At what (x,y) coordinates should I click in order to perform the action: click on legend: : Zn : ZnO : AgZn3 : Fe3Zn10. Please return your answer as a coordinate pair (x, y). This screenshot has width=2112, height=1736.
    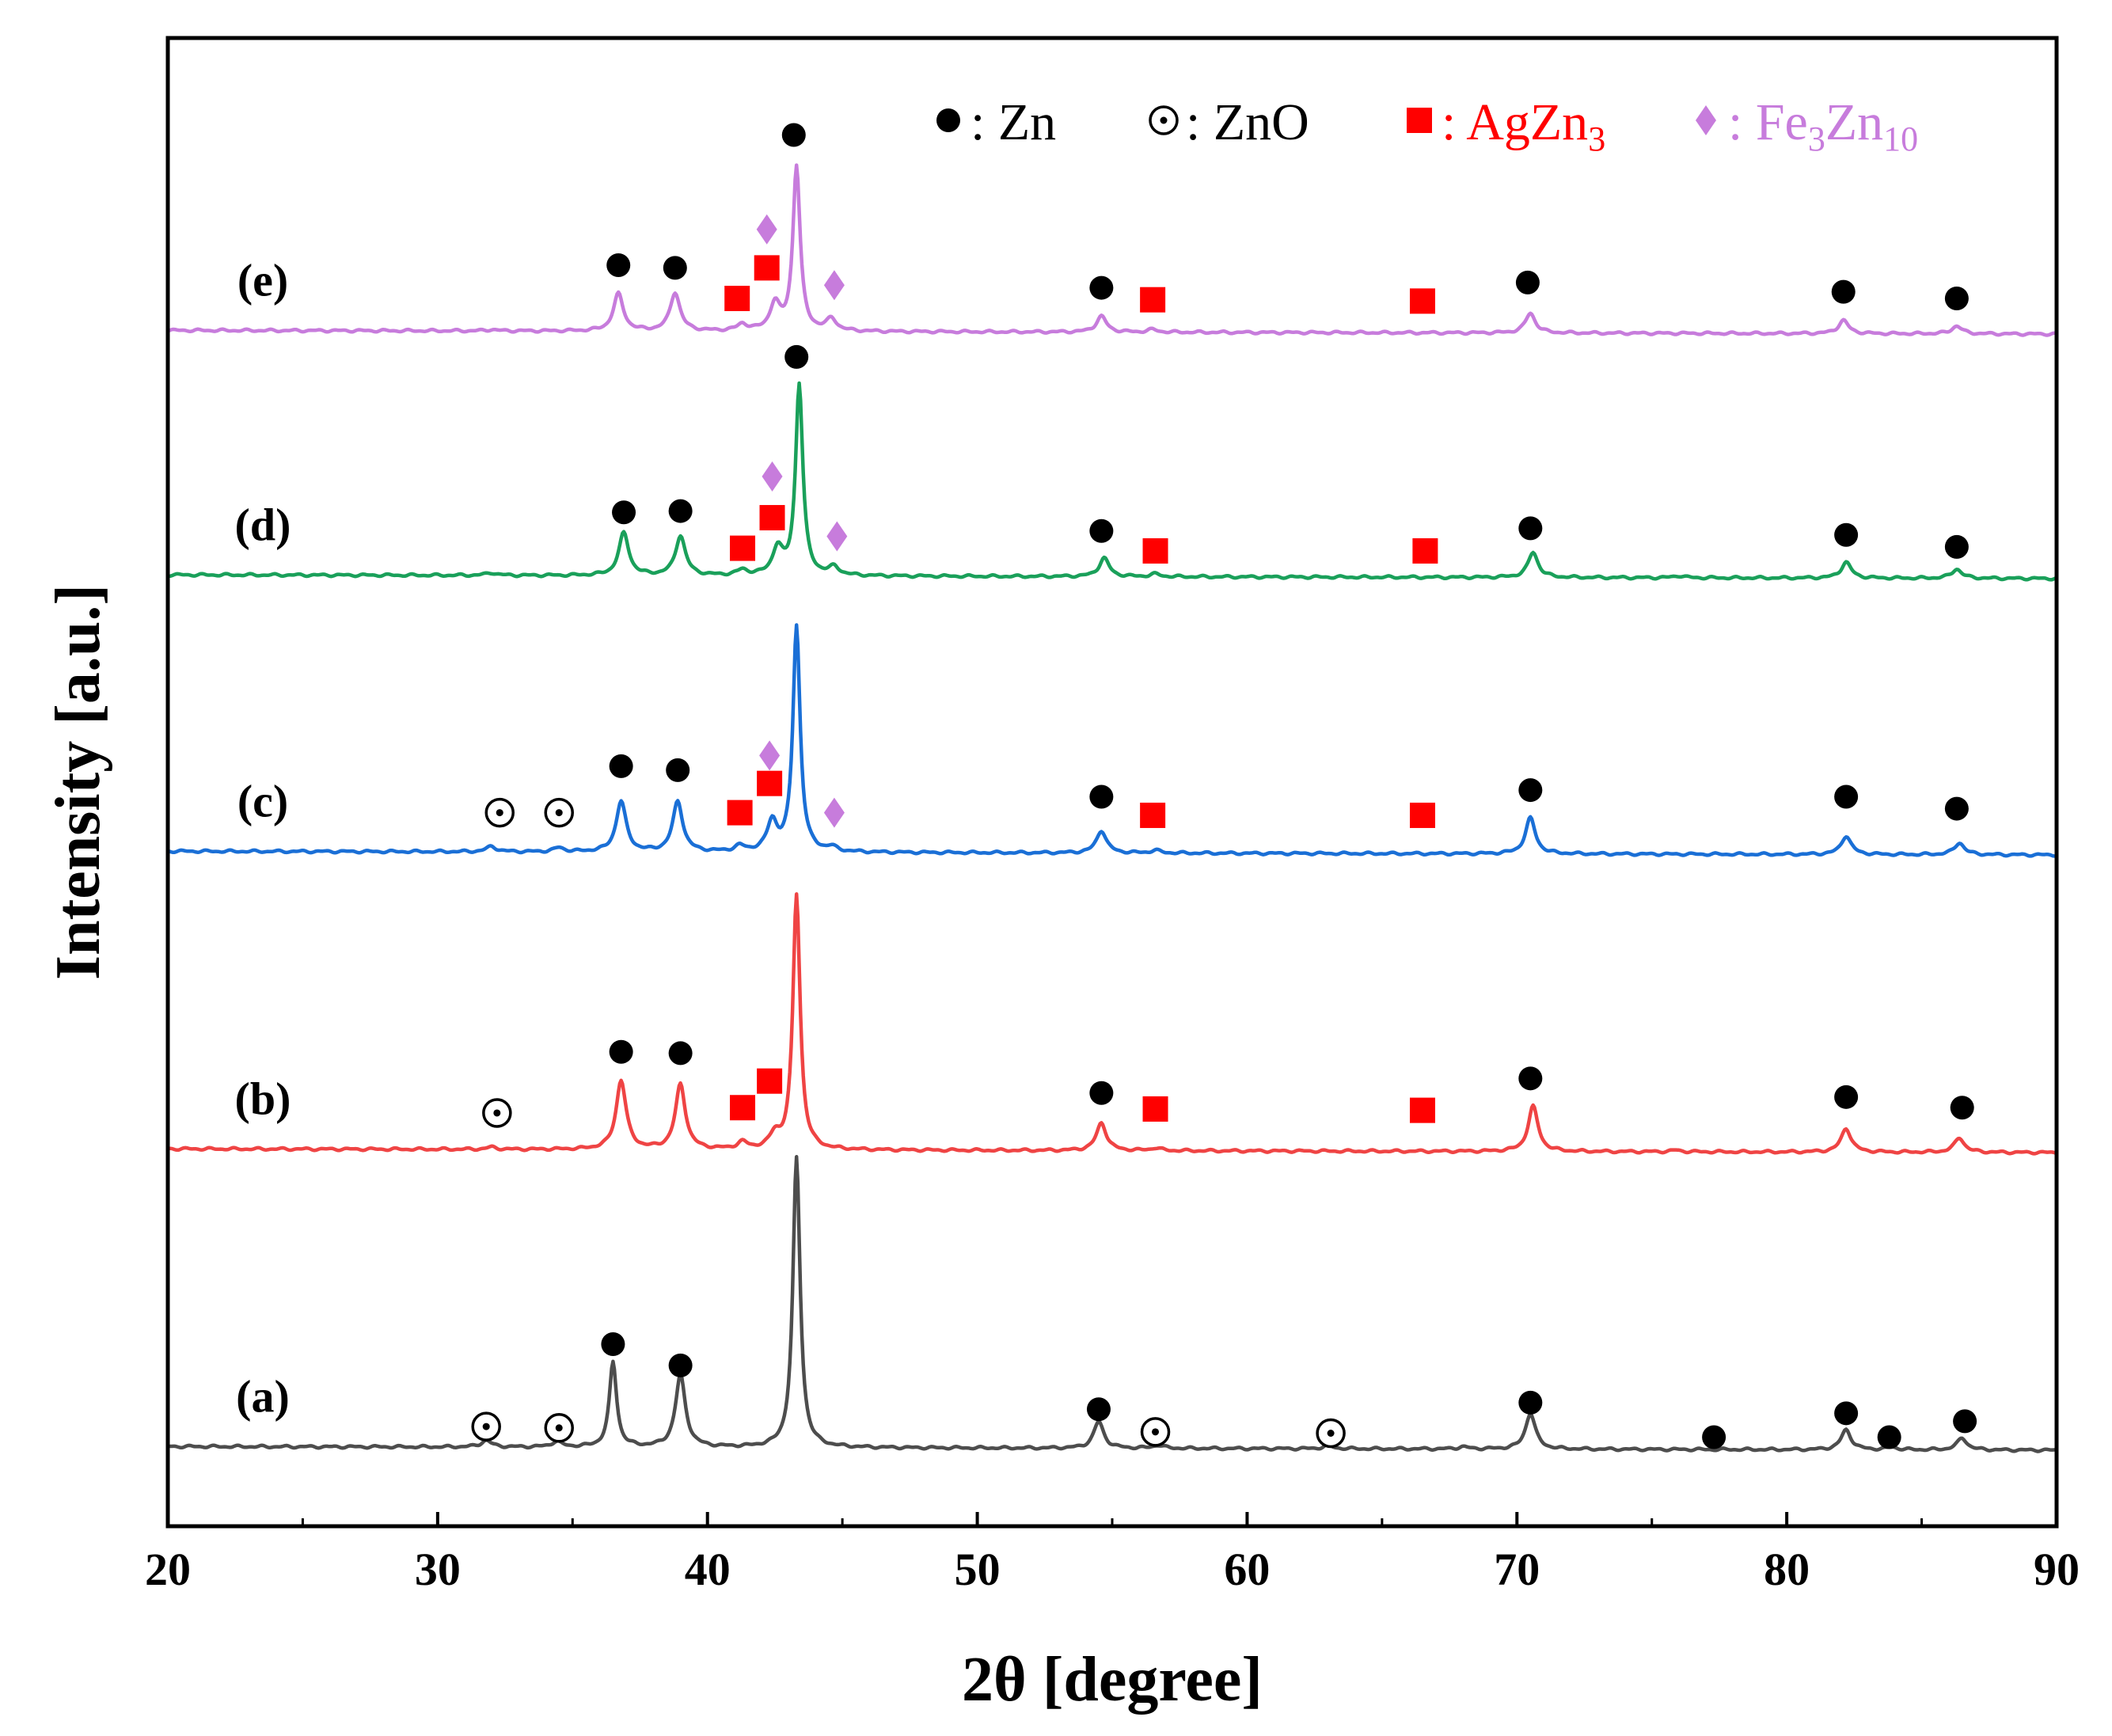
    Looking at the image, I should click on (1427, 126).